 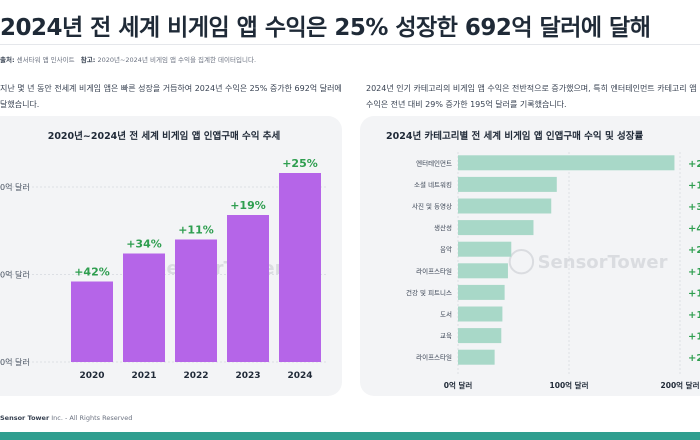 What do you see at coordinates (92, 418) in the screenshot?
I see `footer-rights: Inc. - All Rights Reserved` at bounding box center [92, 418].